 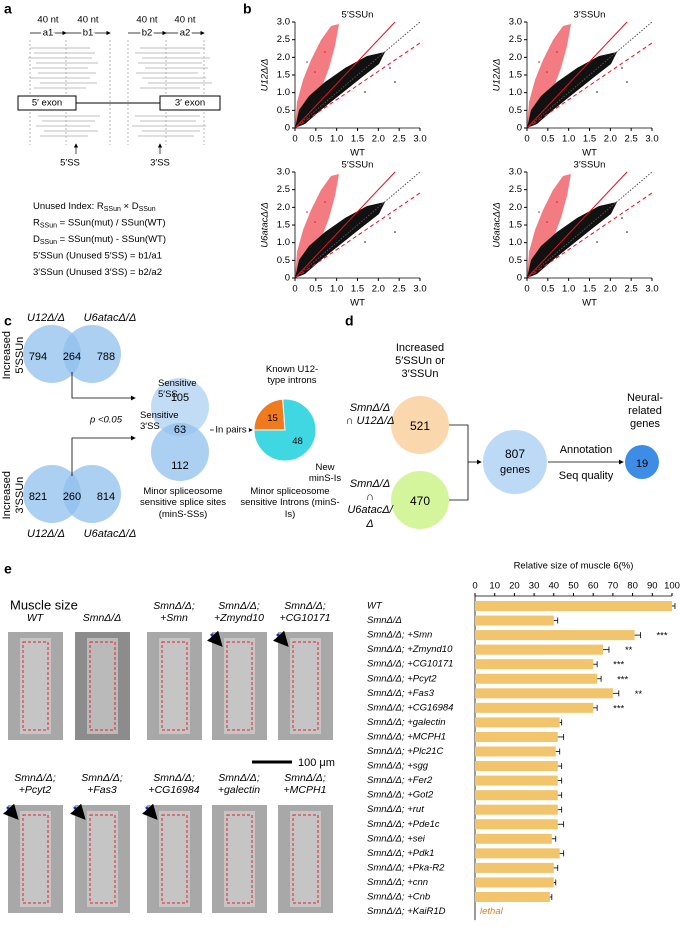 I want to click on category-label: SmnΔ/Δ; +Pde1c, so click(x=403, y=824).